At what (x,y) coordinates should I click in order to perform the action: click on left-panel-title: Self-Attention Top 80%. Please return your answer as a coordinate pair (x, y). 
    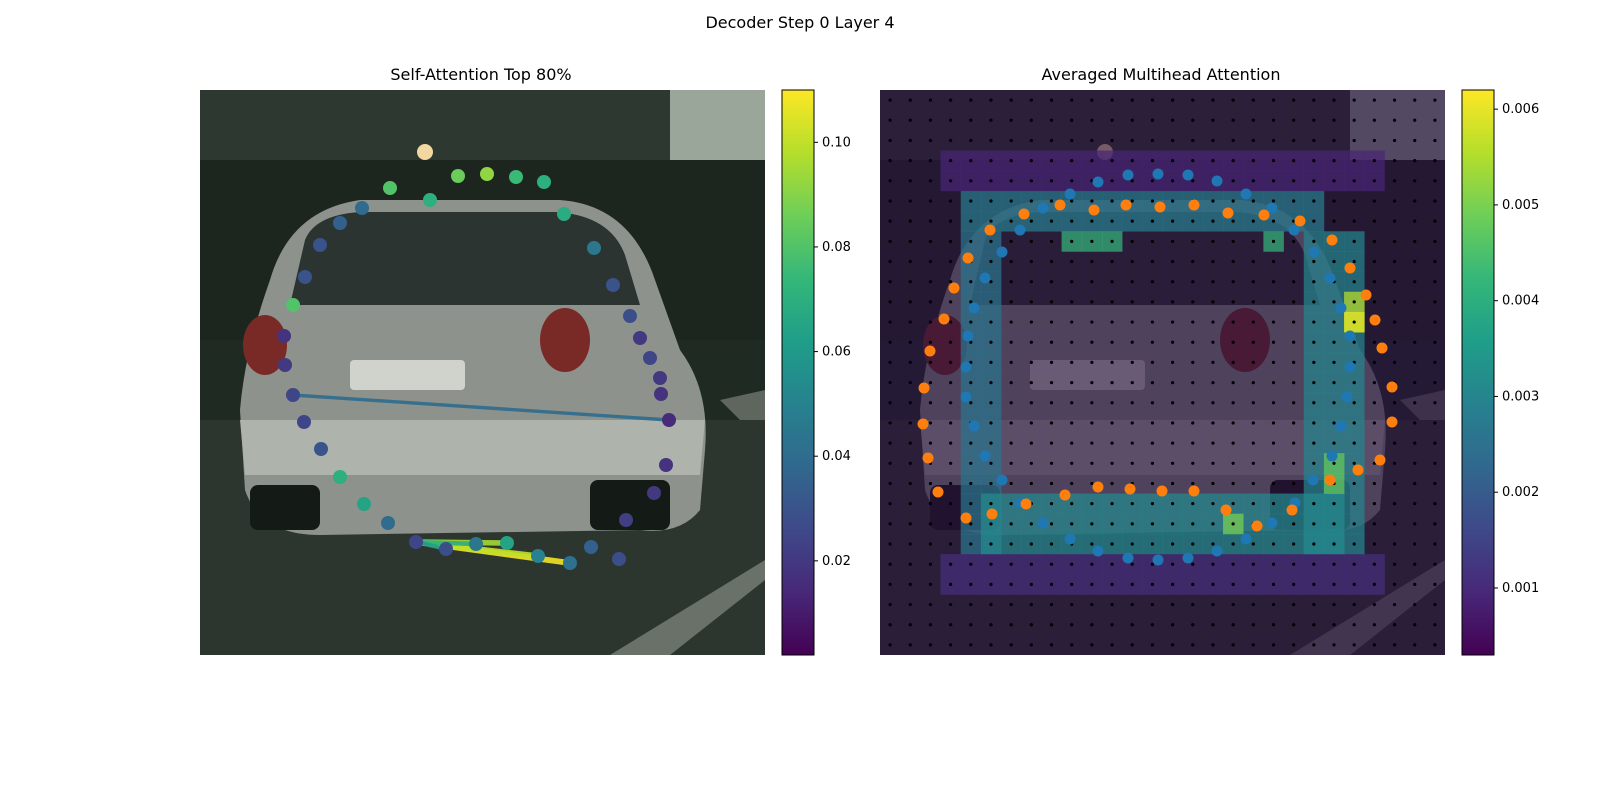
    Looking at the image, I should click on (480, 74).